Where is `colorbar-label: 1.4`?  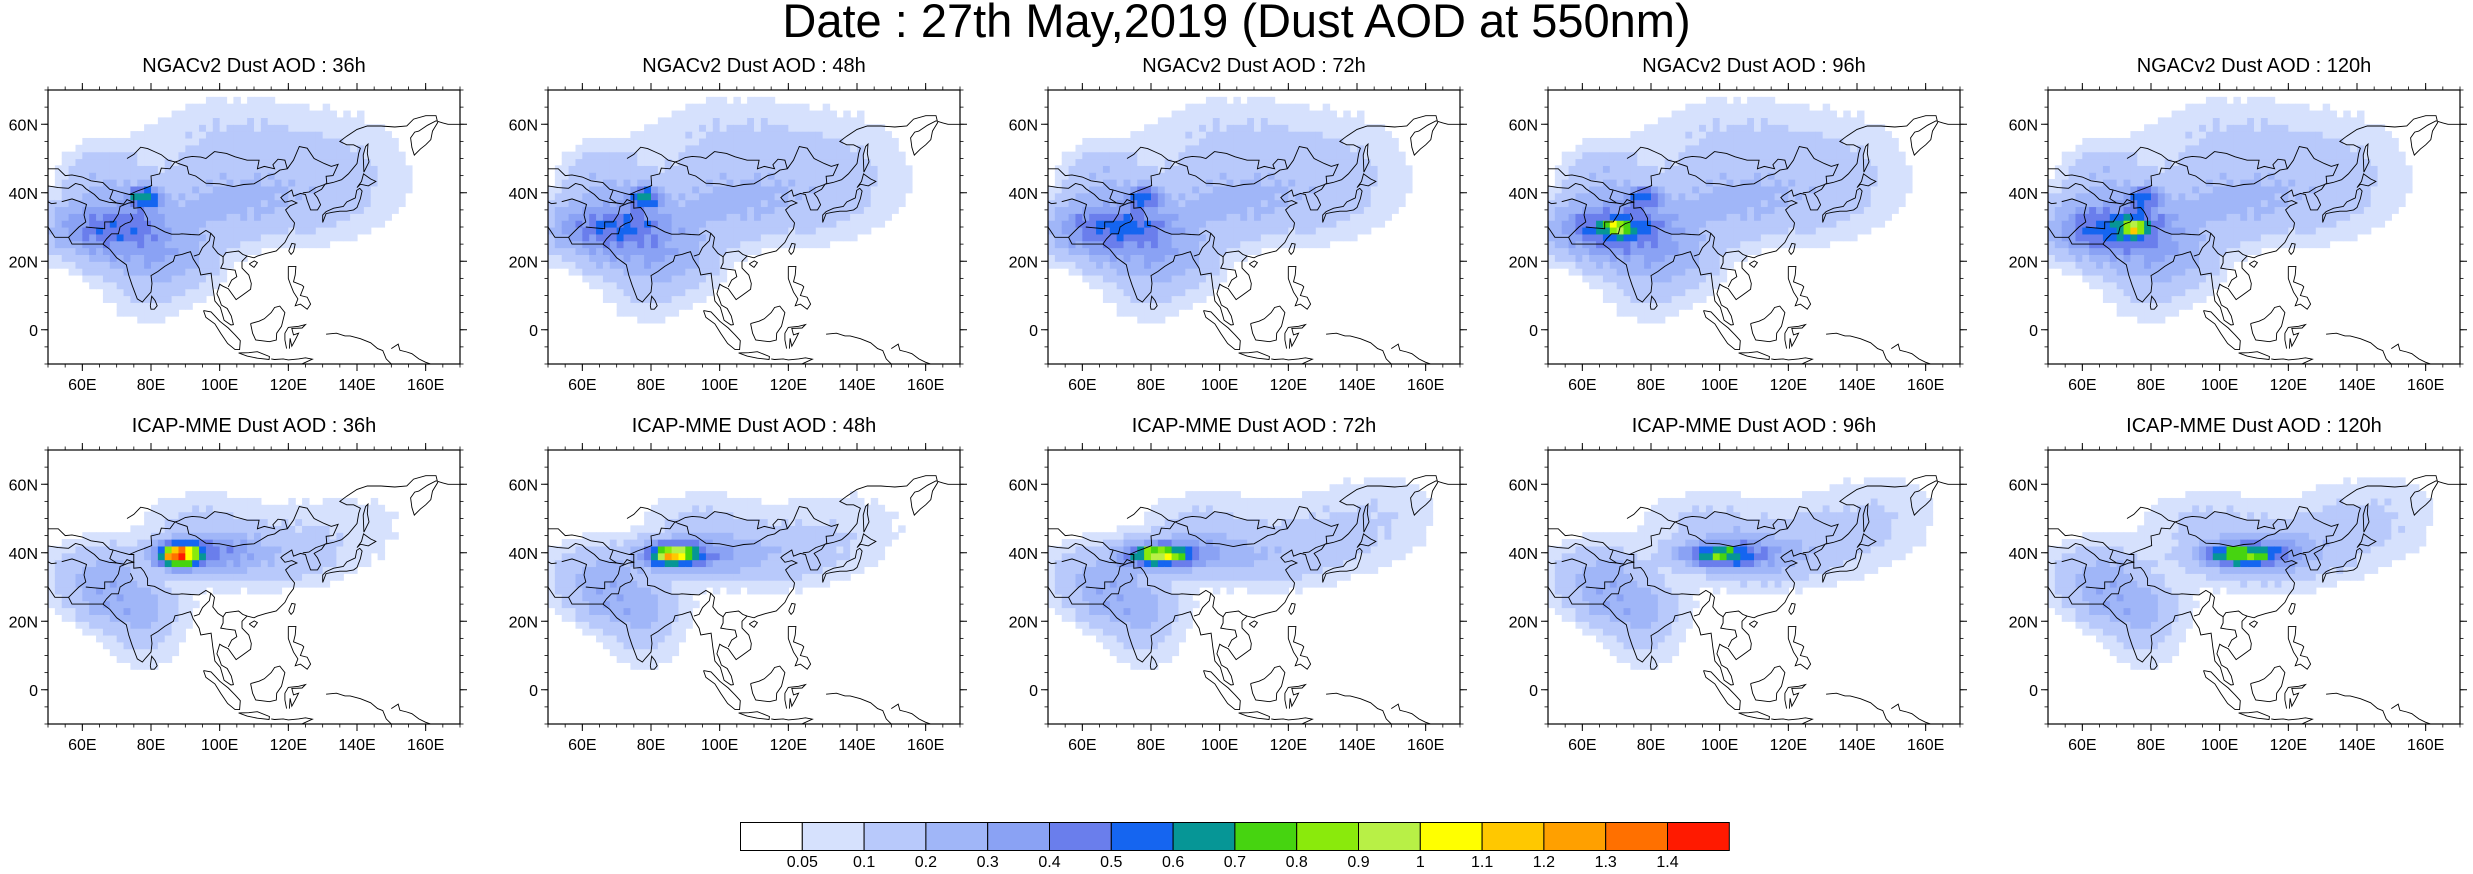 colorbar-label: 1.4 is located at coordinates (1667, 862).